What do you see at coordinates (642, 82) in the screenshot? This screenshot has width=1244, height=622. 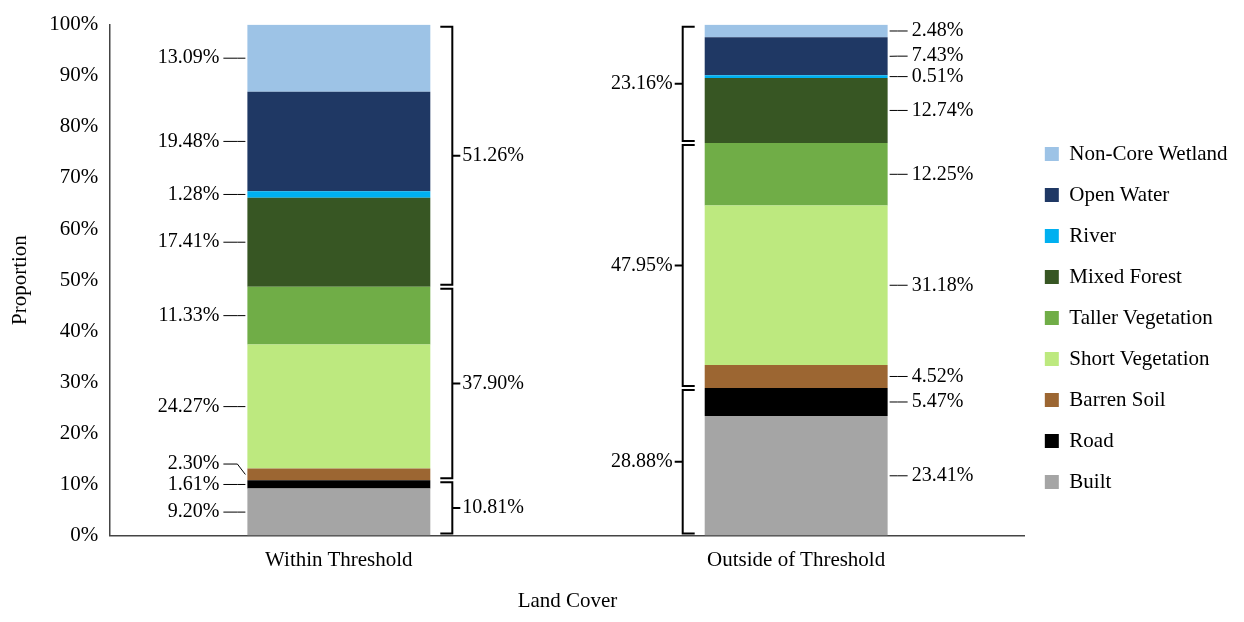 I see `annotation: 23.16%` at bounding box center [642, 82].